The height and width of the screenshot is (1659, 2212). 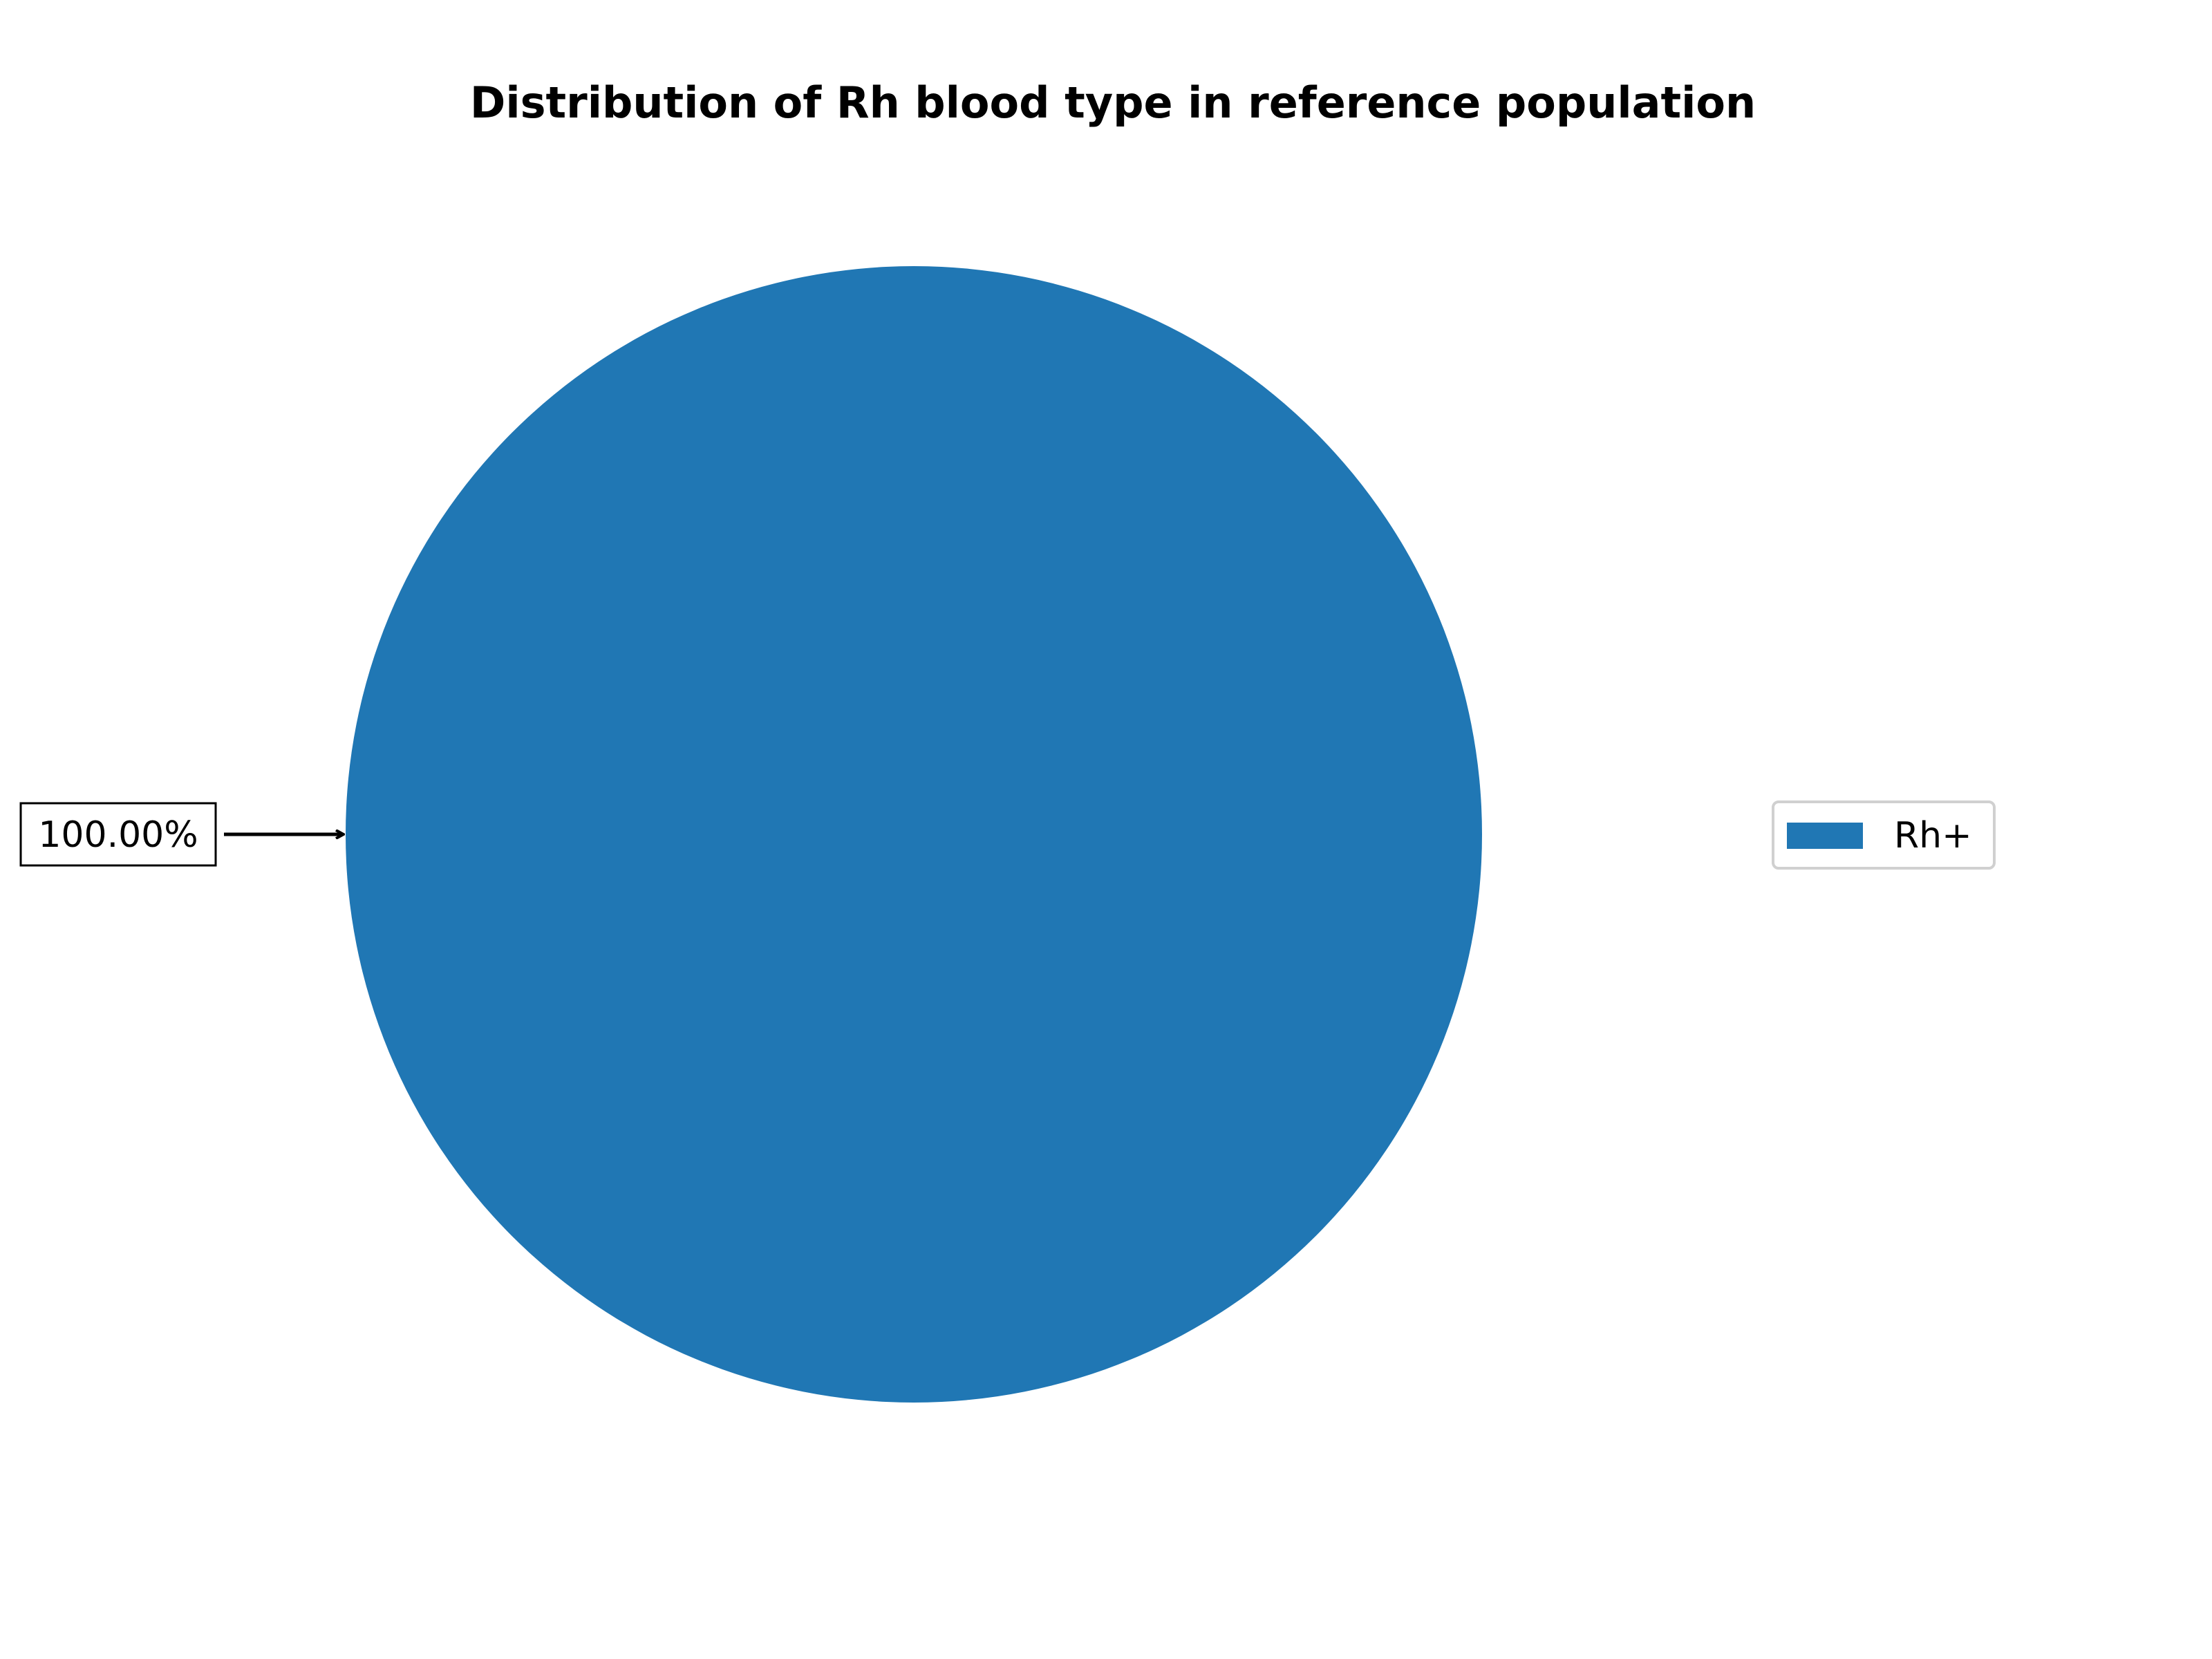 I want to click on legend: Rh+, so click(x=1884, y=835).